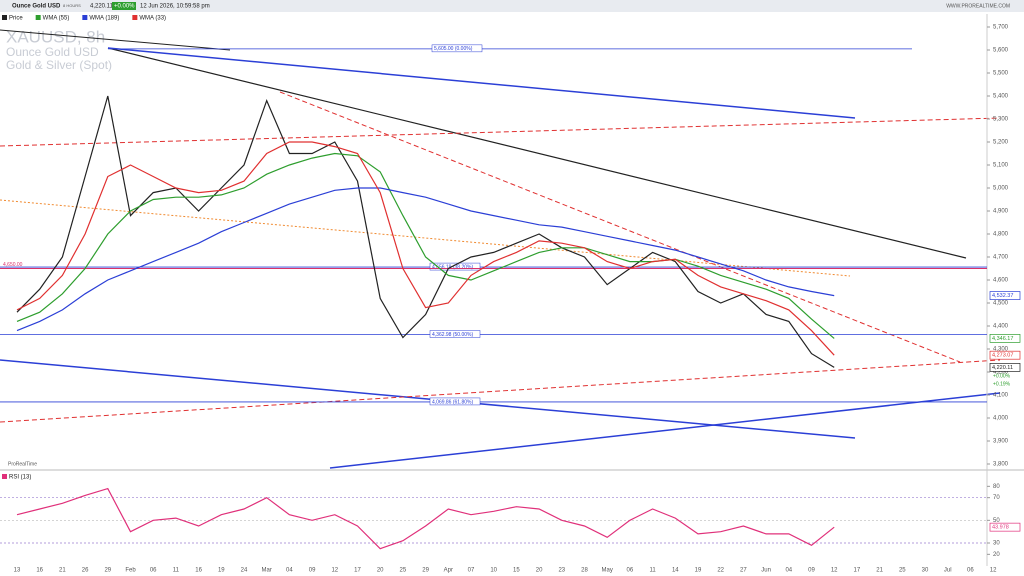  What do you see at coordinates (1001, 419) in the screenshot?
I see `y-tick-label: 4,000` at bounding box center [1001, 419].